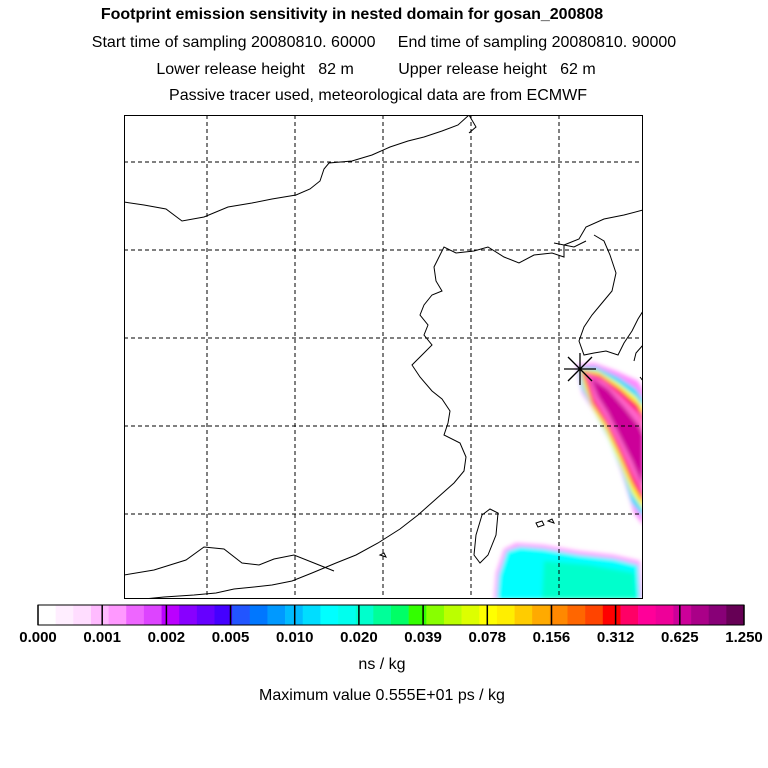 The width and height of the screenshot is (768, 768). Describe the element at coordinates (382, 695) in the screenshot. I see `maximum-value-note: Maximum value 0.555E+01 ps / kg` at that location.